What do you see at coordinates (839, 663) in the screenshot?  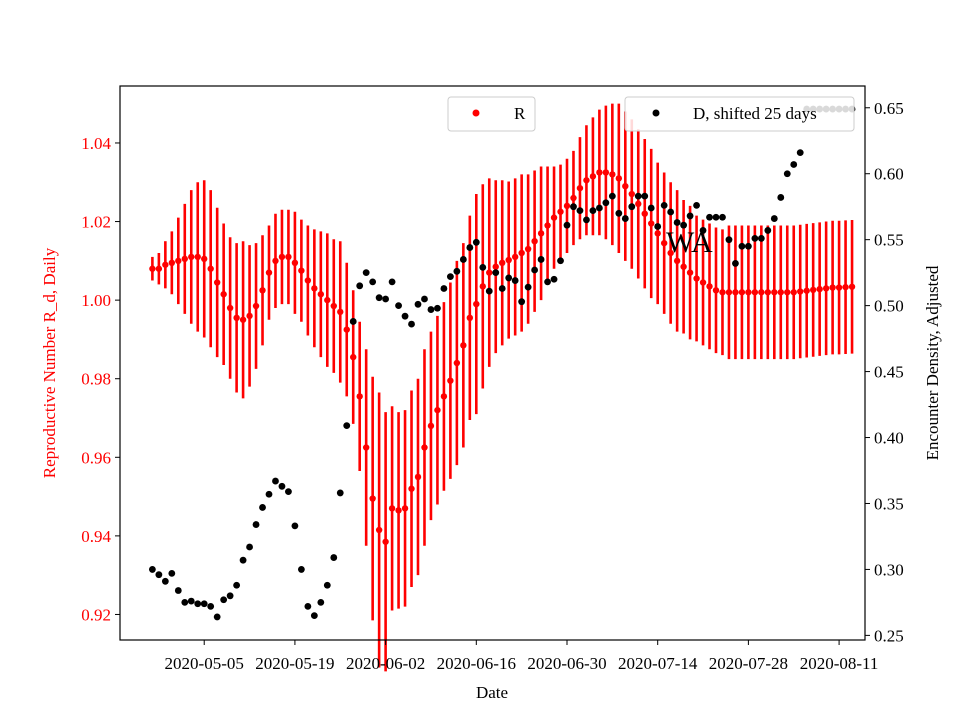 I see `x-tick-label: 2020-08-11` at bounding box center [839, 663].